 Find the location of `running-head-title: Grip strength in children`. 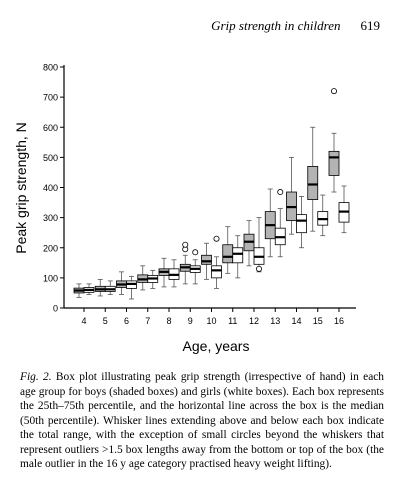

running-head-title: Grip strength in children is located at coordinates (276, 25).